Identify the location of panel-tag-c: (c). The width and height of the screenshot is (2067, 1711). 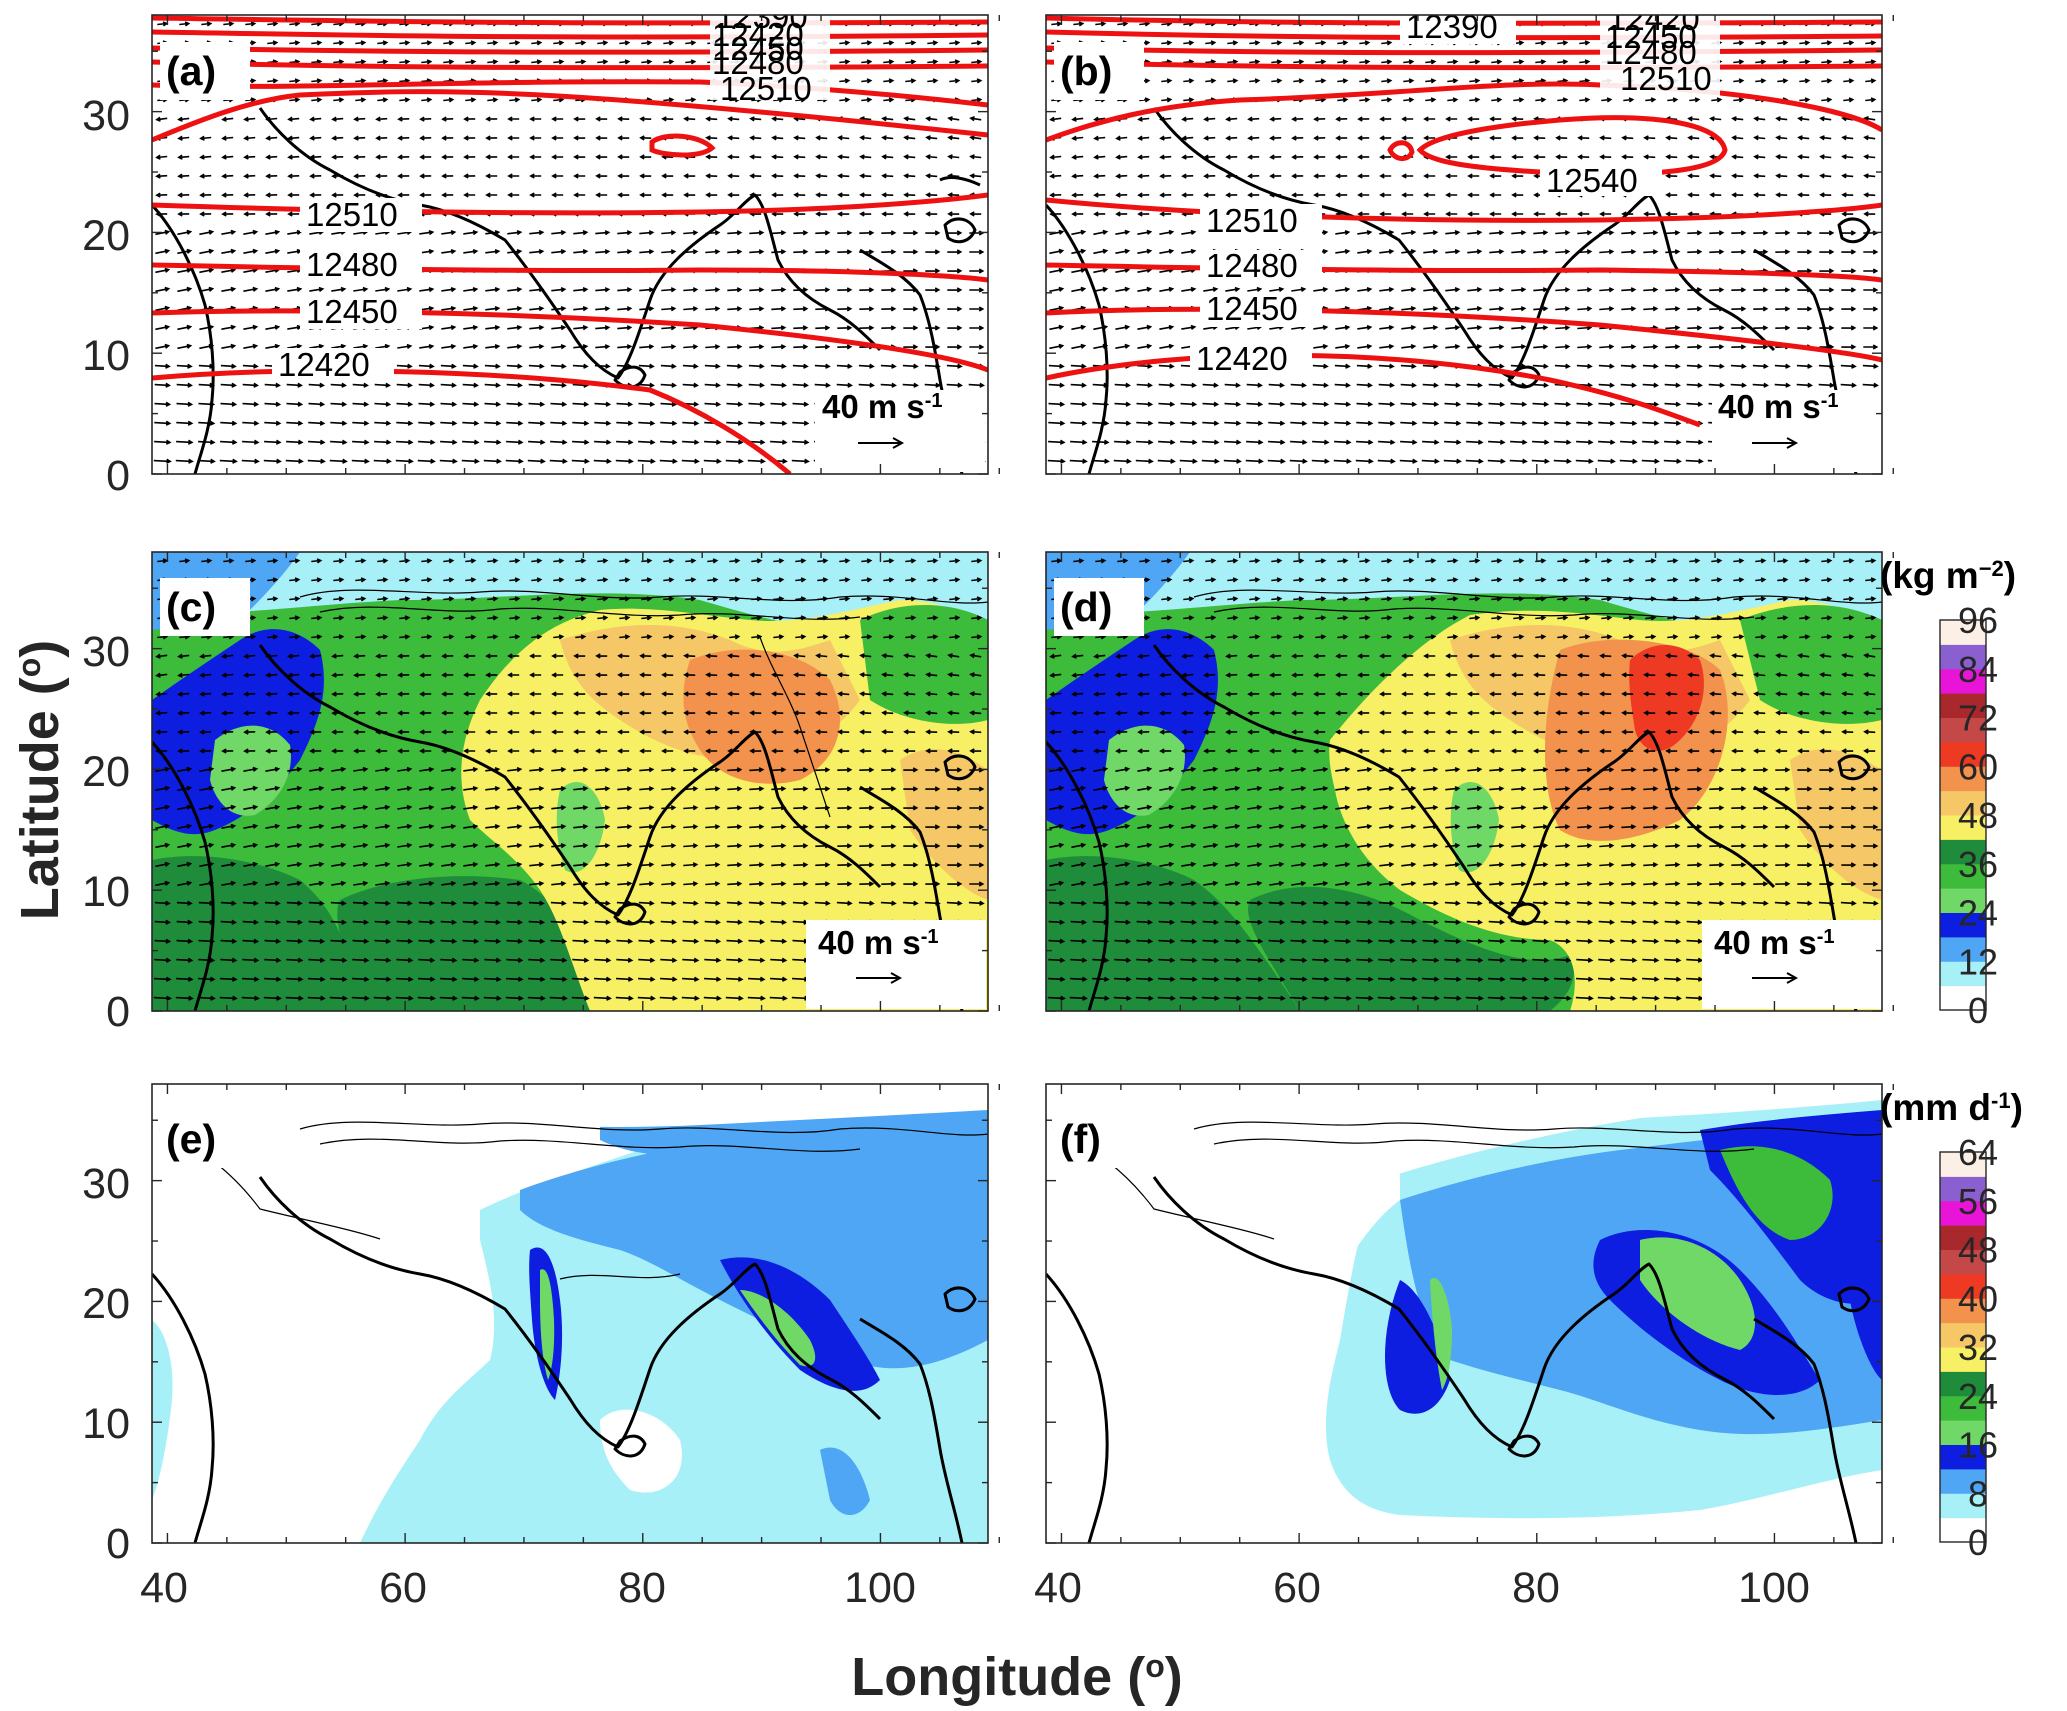
(191, 607).